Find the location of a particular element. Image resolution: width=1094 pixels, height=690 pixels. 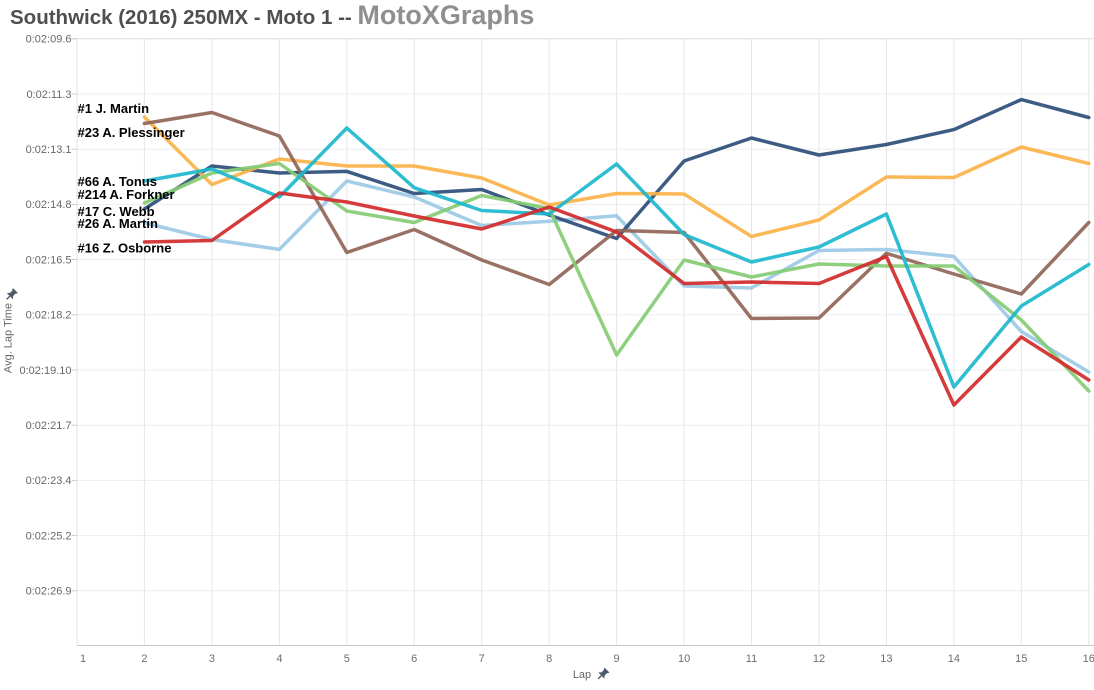

svg-text: #23 A. Plessinger is located at coordinates (131, 132).